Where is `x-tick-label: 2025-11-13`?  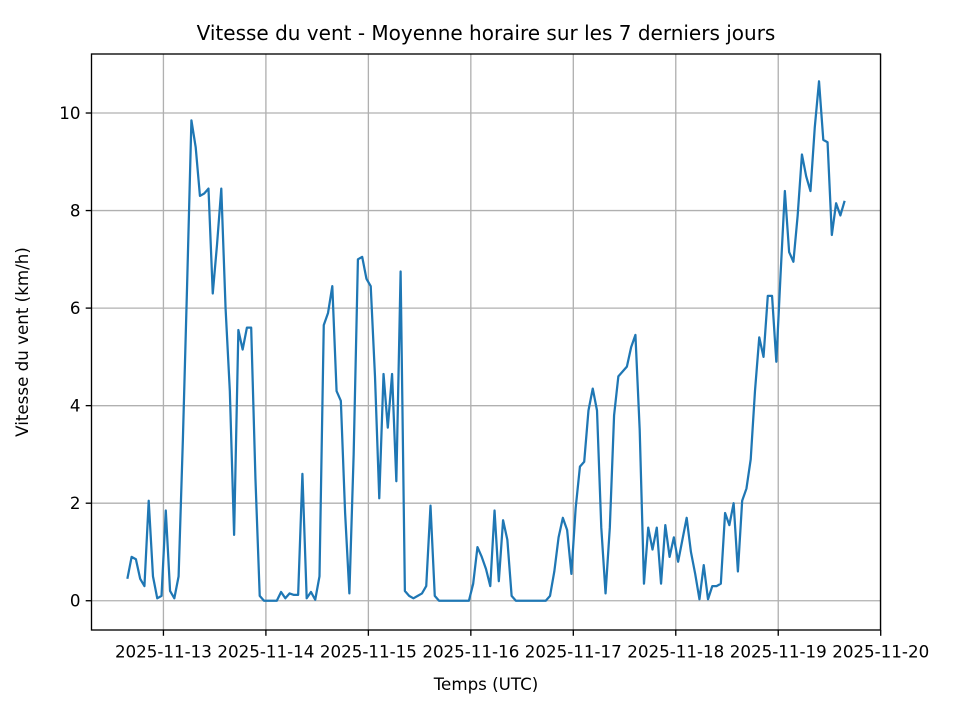 x-tick-label: 2025-11-13 is located at coordinates (163, 652).